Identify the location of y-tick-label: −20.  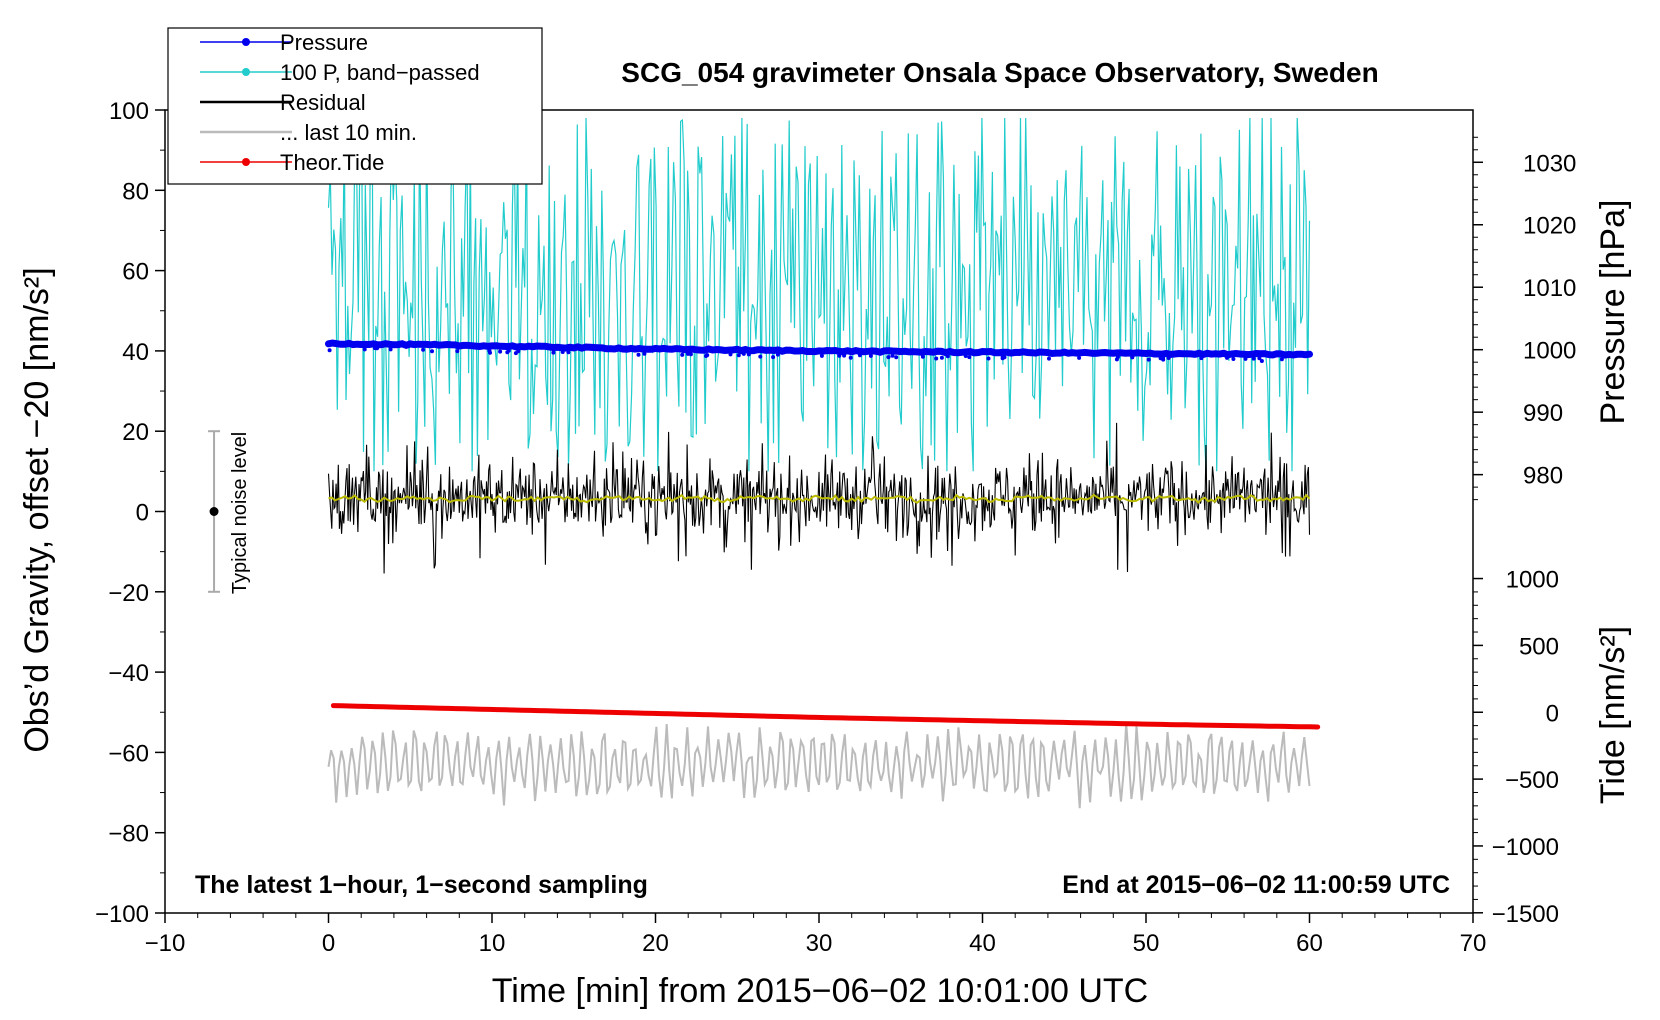
(128, 593).